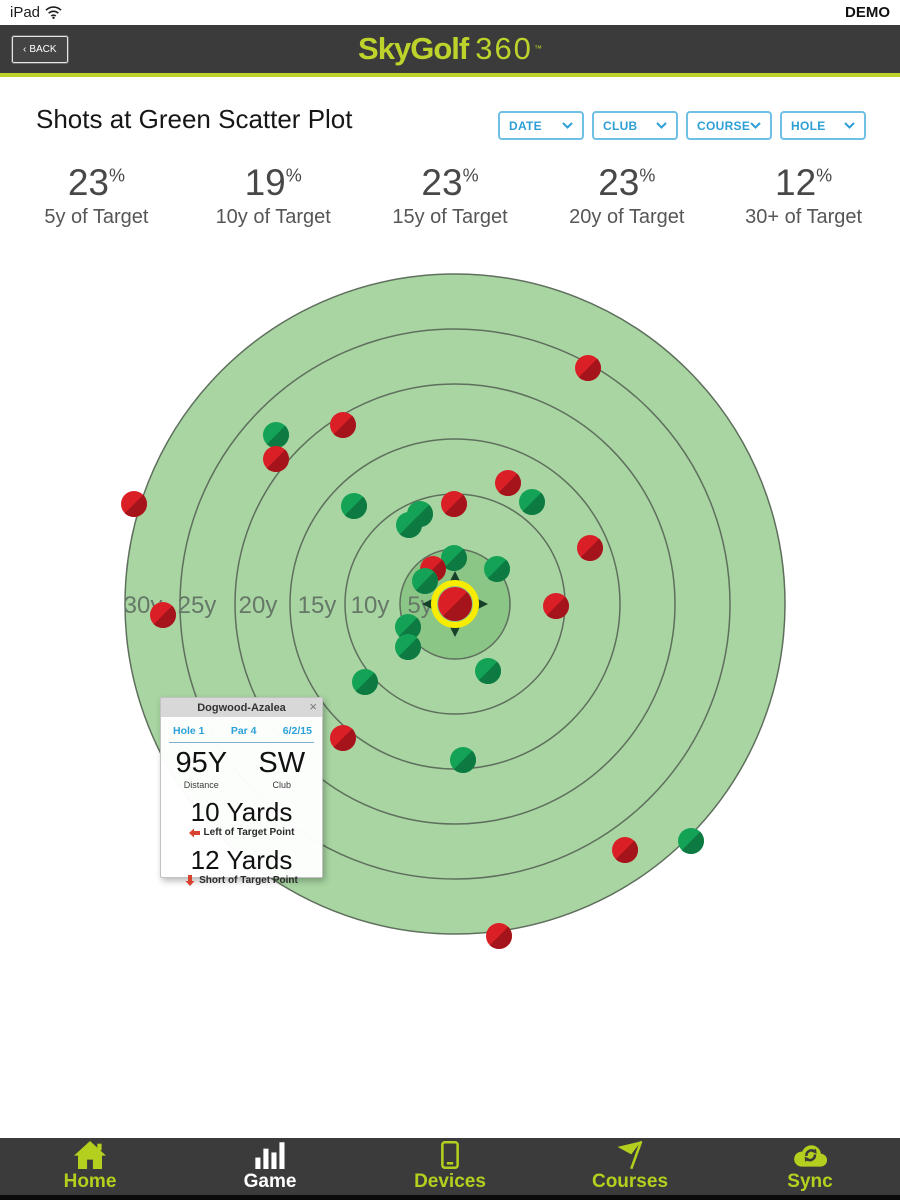 The image size is (900, 1200). I want to click on down-arrow-icon, so click(190, 880).